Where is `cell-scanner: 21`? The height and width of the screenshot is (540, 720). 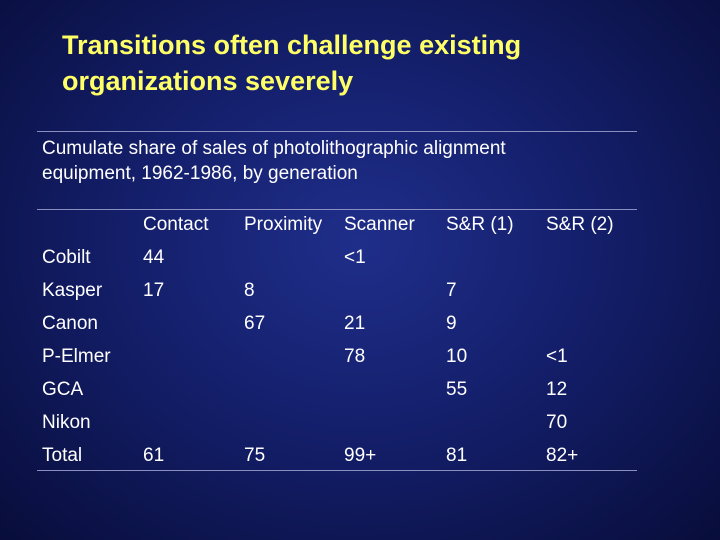 cell-scanner: 21 is located at coordinates (355, 323).